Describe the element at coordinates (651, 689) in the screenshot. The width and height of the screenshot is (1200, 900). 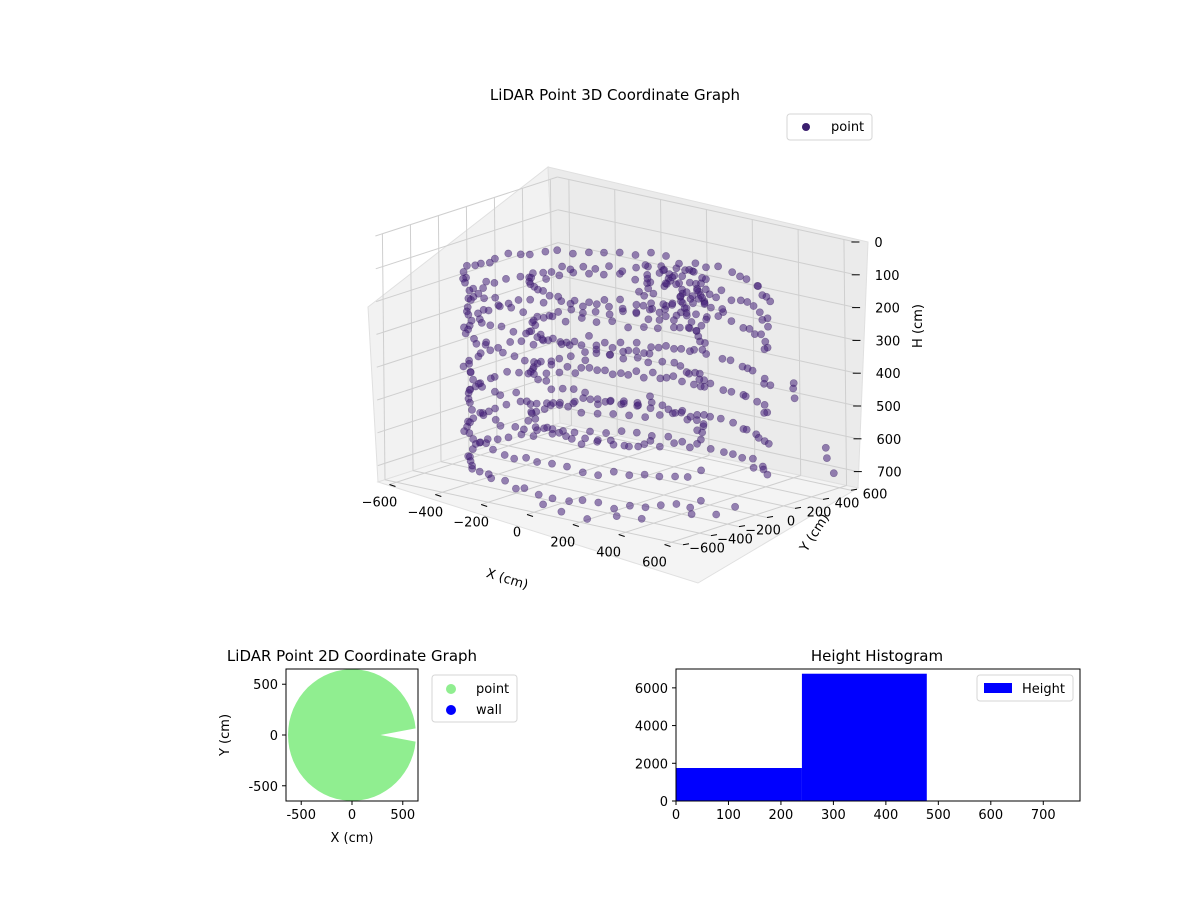
I see `histogram-y-tick: 6000` at that location.